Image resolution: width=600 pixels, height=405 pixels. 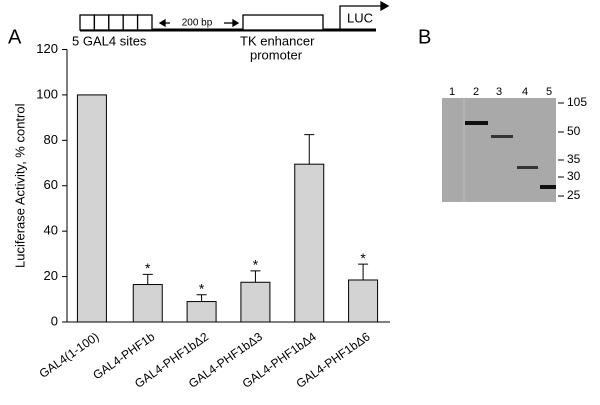 I want to click on y-tick-label: 40, so click(x=51, y=230).